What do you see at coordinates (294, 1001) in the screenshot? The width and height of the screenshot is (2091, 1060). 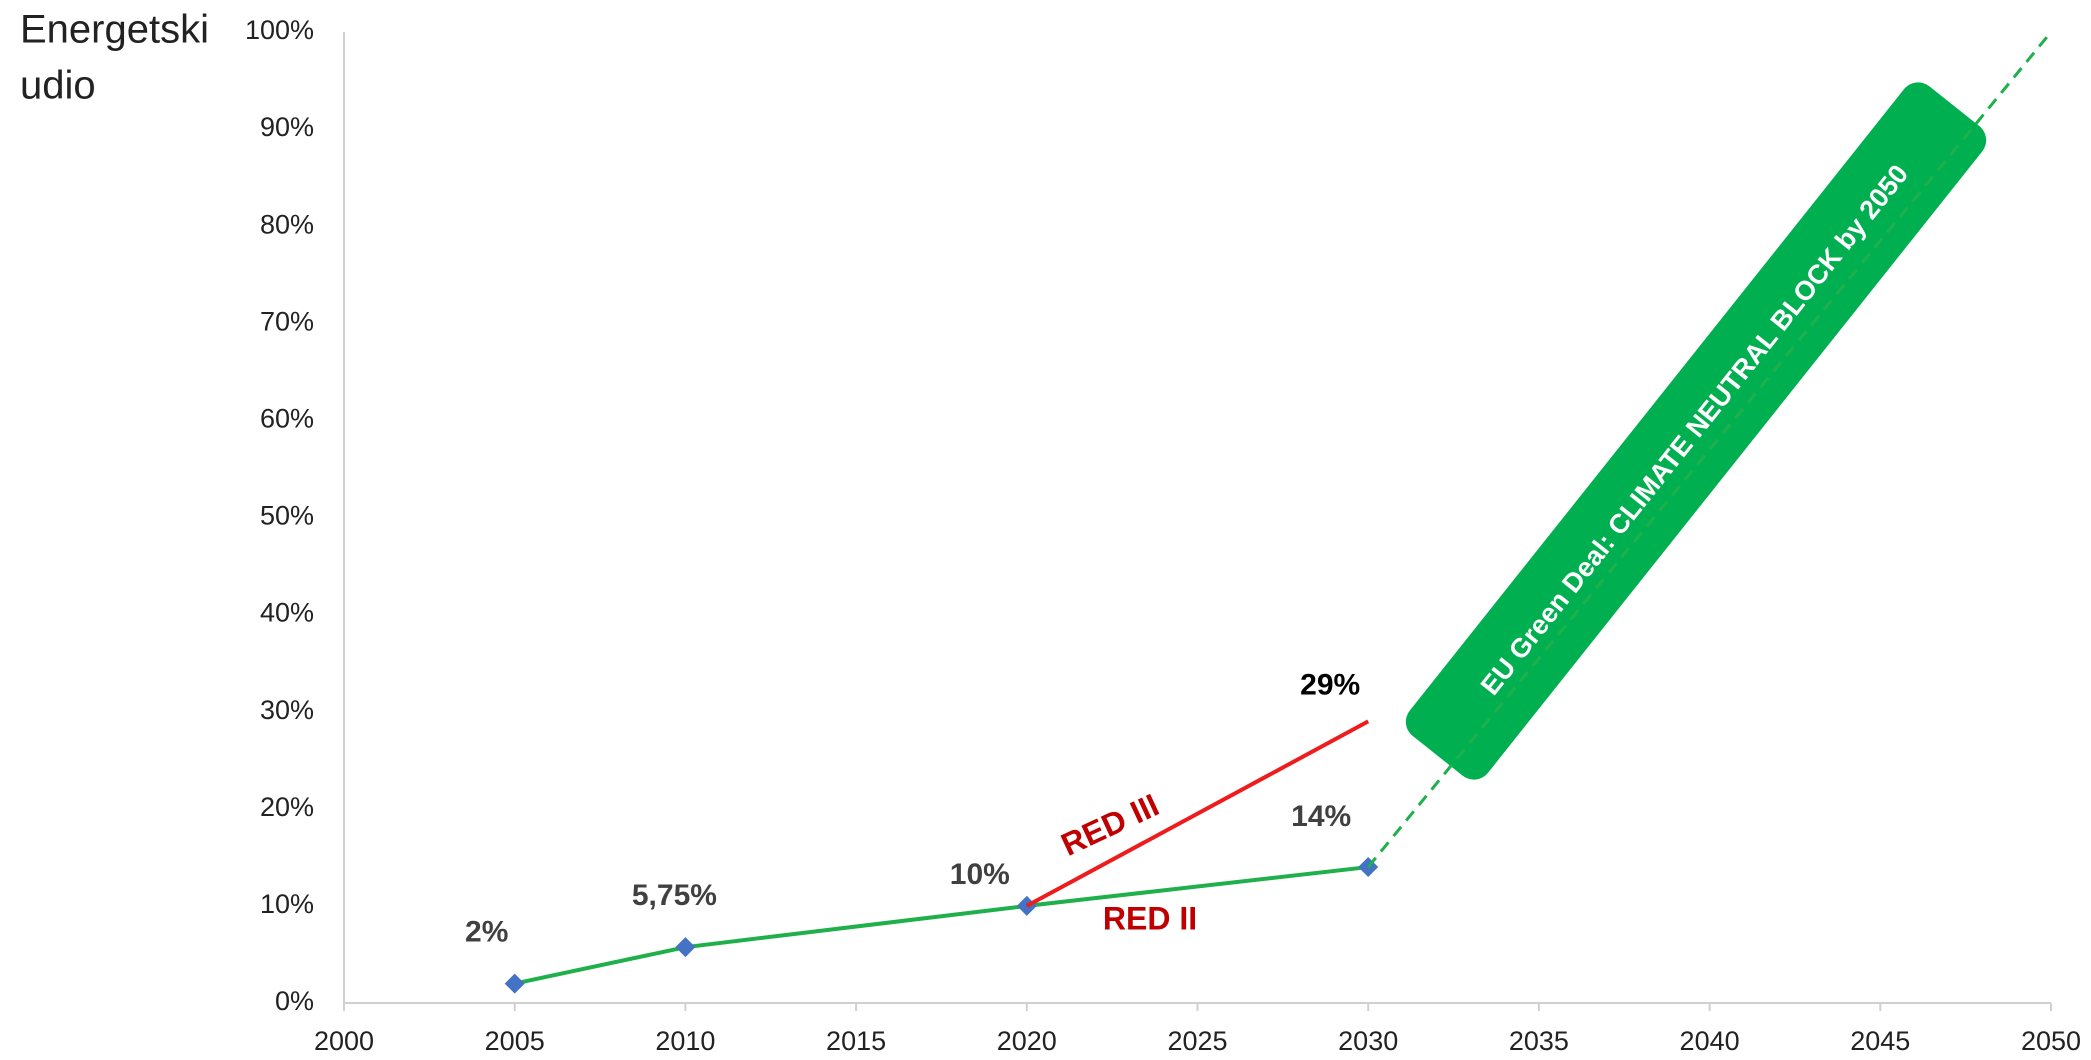 I see `y-tick-label: 0%` at bounding box center [294, 1001].